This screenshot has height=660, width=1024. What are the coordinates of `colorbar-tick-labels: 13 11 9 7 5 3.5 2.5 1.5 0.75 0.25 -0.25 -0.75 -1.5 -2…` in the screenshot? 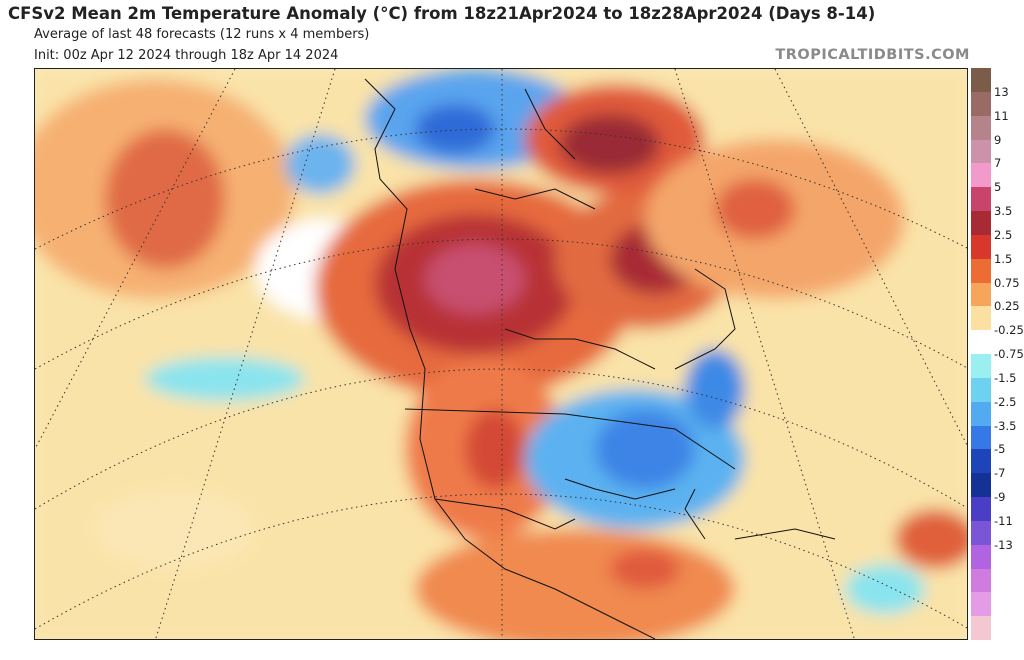 It's located at (1009, 354).